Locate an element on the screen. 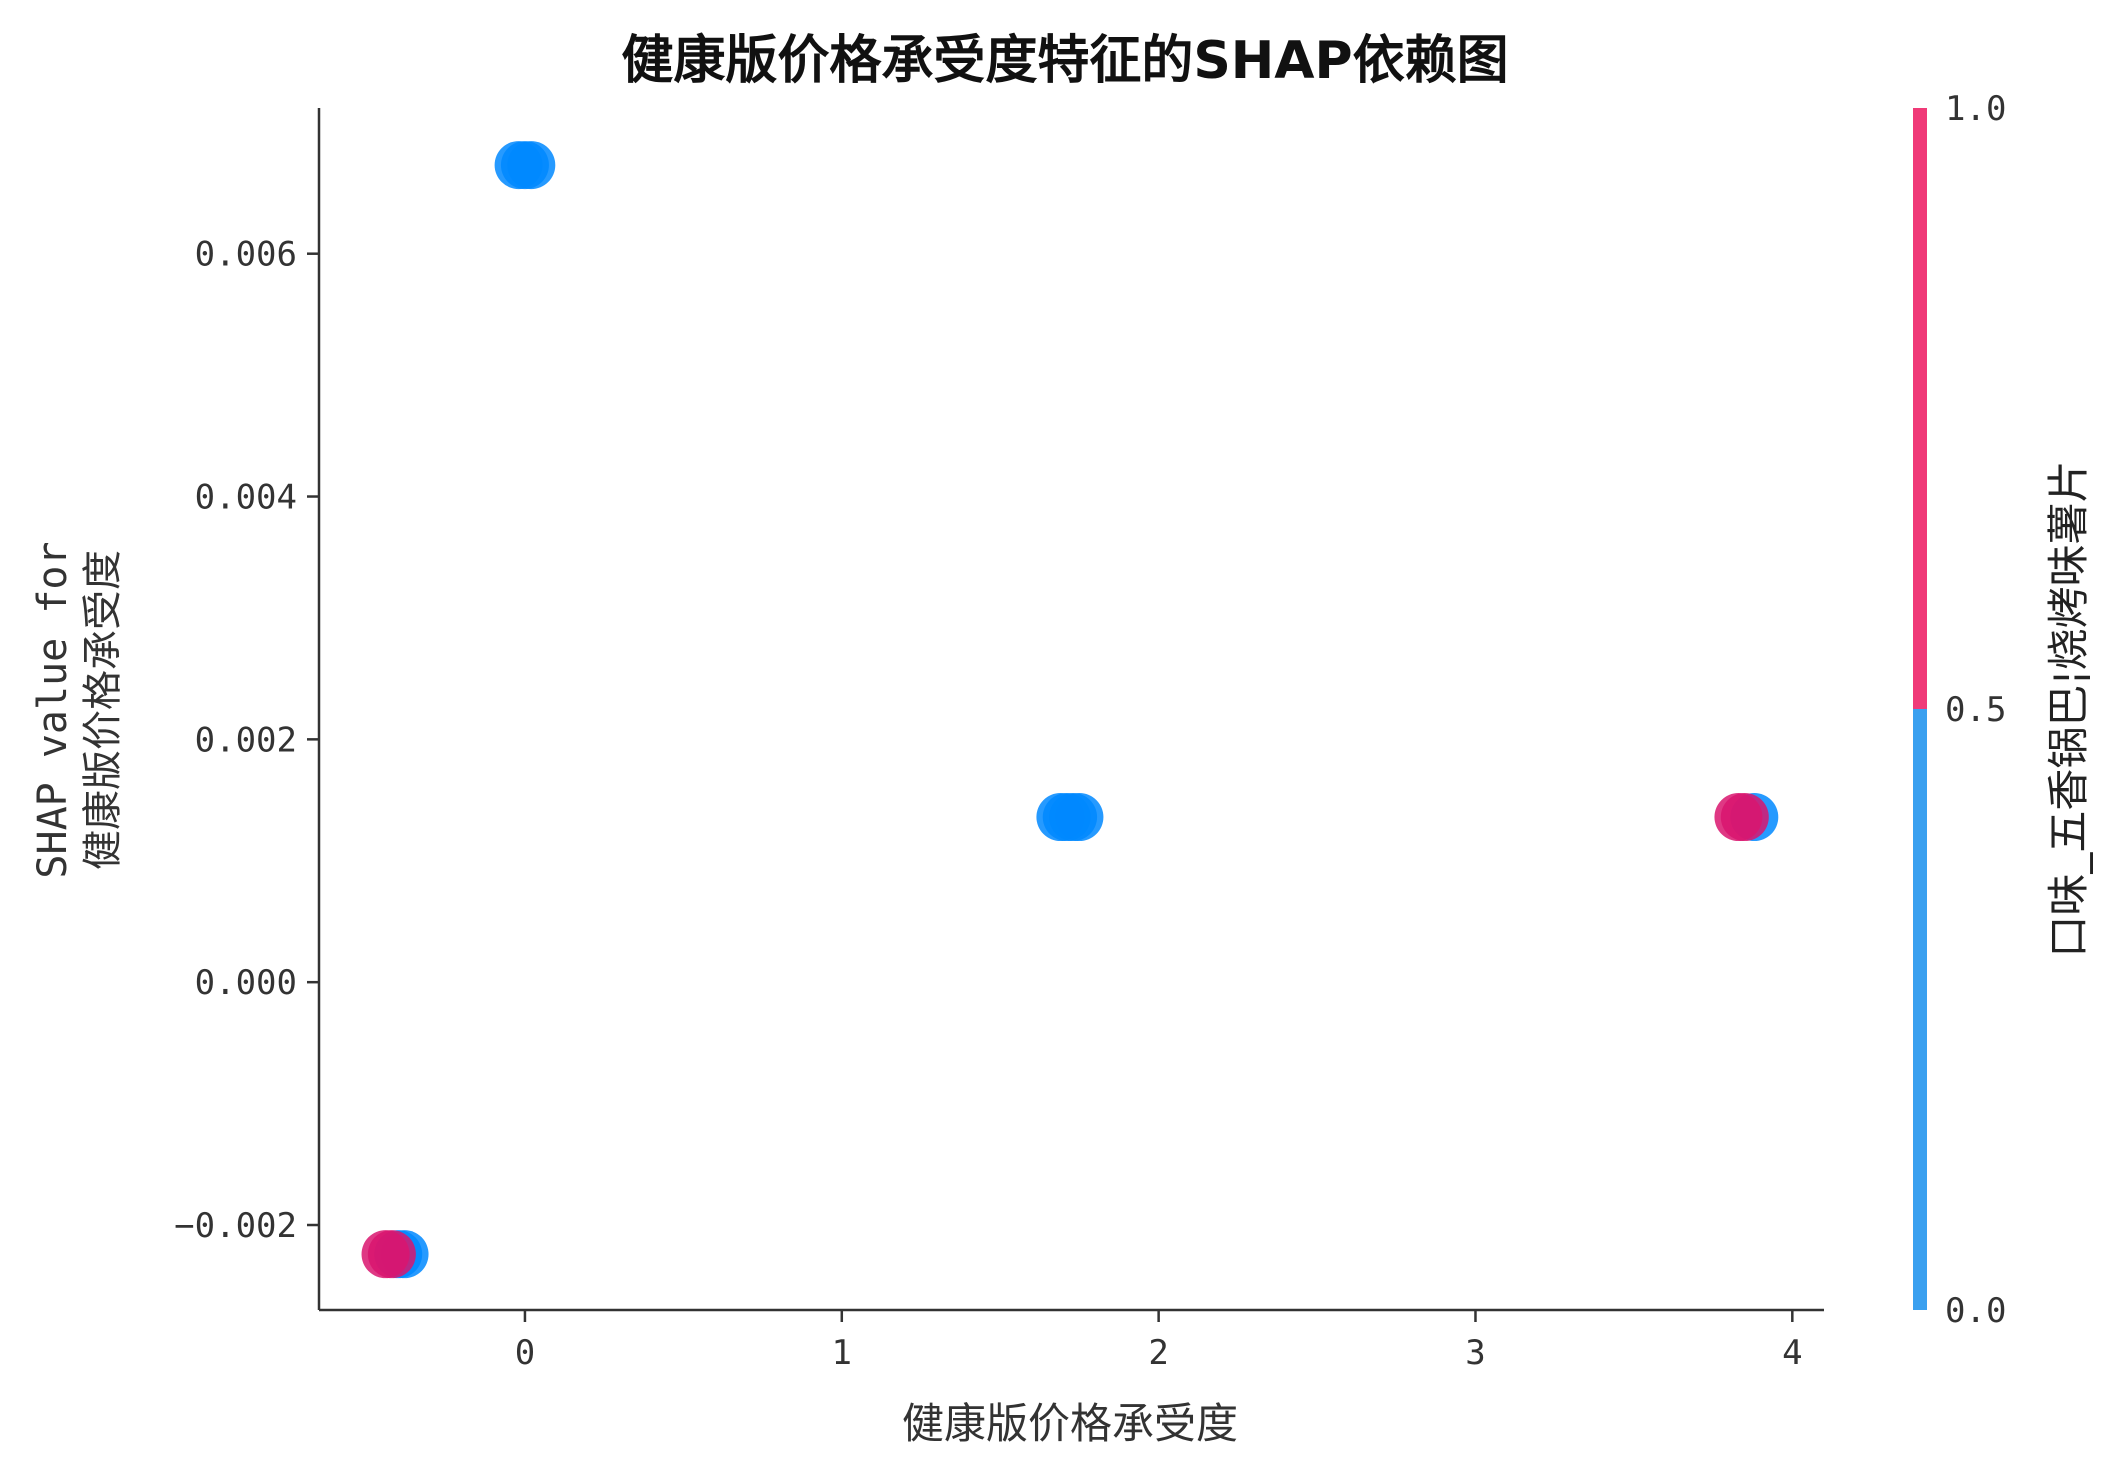 This screenshot has width=2104, height=1468. x-axis-ticks: 0 1 2 3 4 is located at coordinates (1159, 1341).